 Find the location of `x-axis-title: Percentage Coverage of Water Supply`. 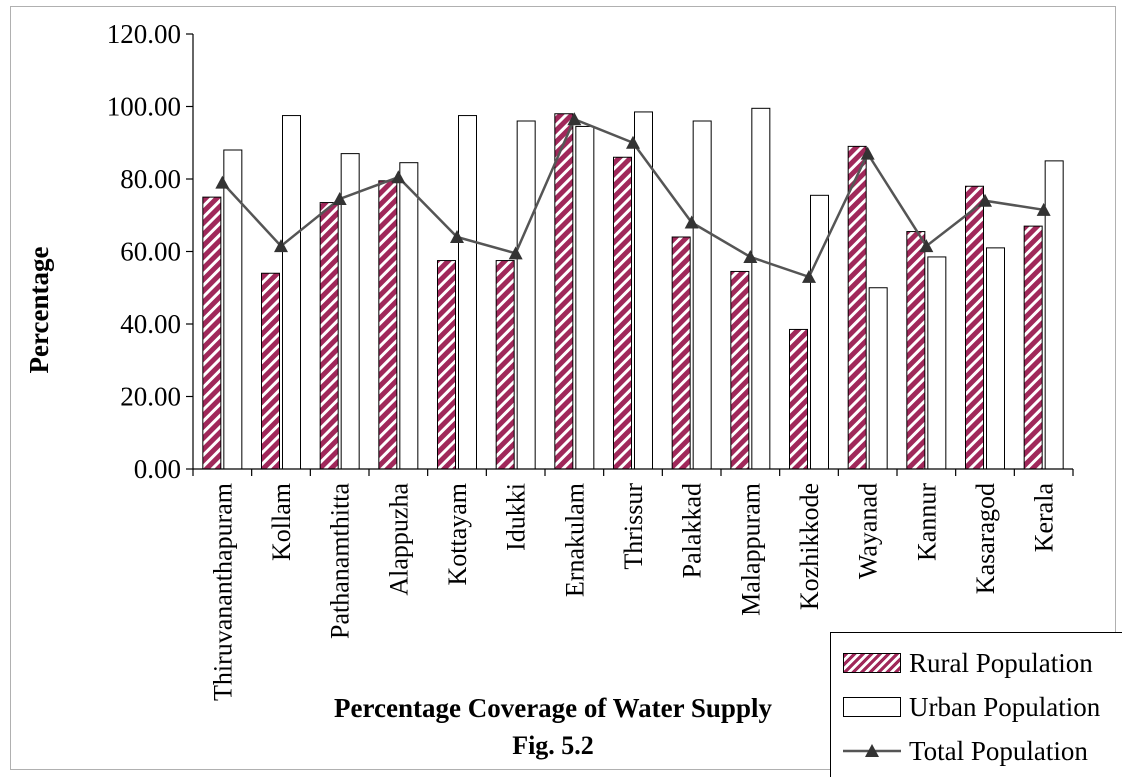

x-axis-title: Percentage Coverage of Water Supply is located at coordinates (553, 708).